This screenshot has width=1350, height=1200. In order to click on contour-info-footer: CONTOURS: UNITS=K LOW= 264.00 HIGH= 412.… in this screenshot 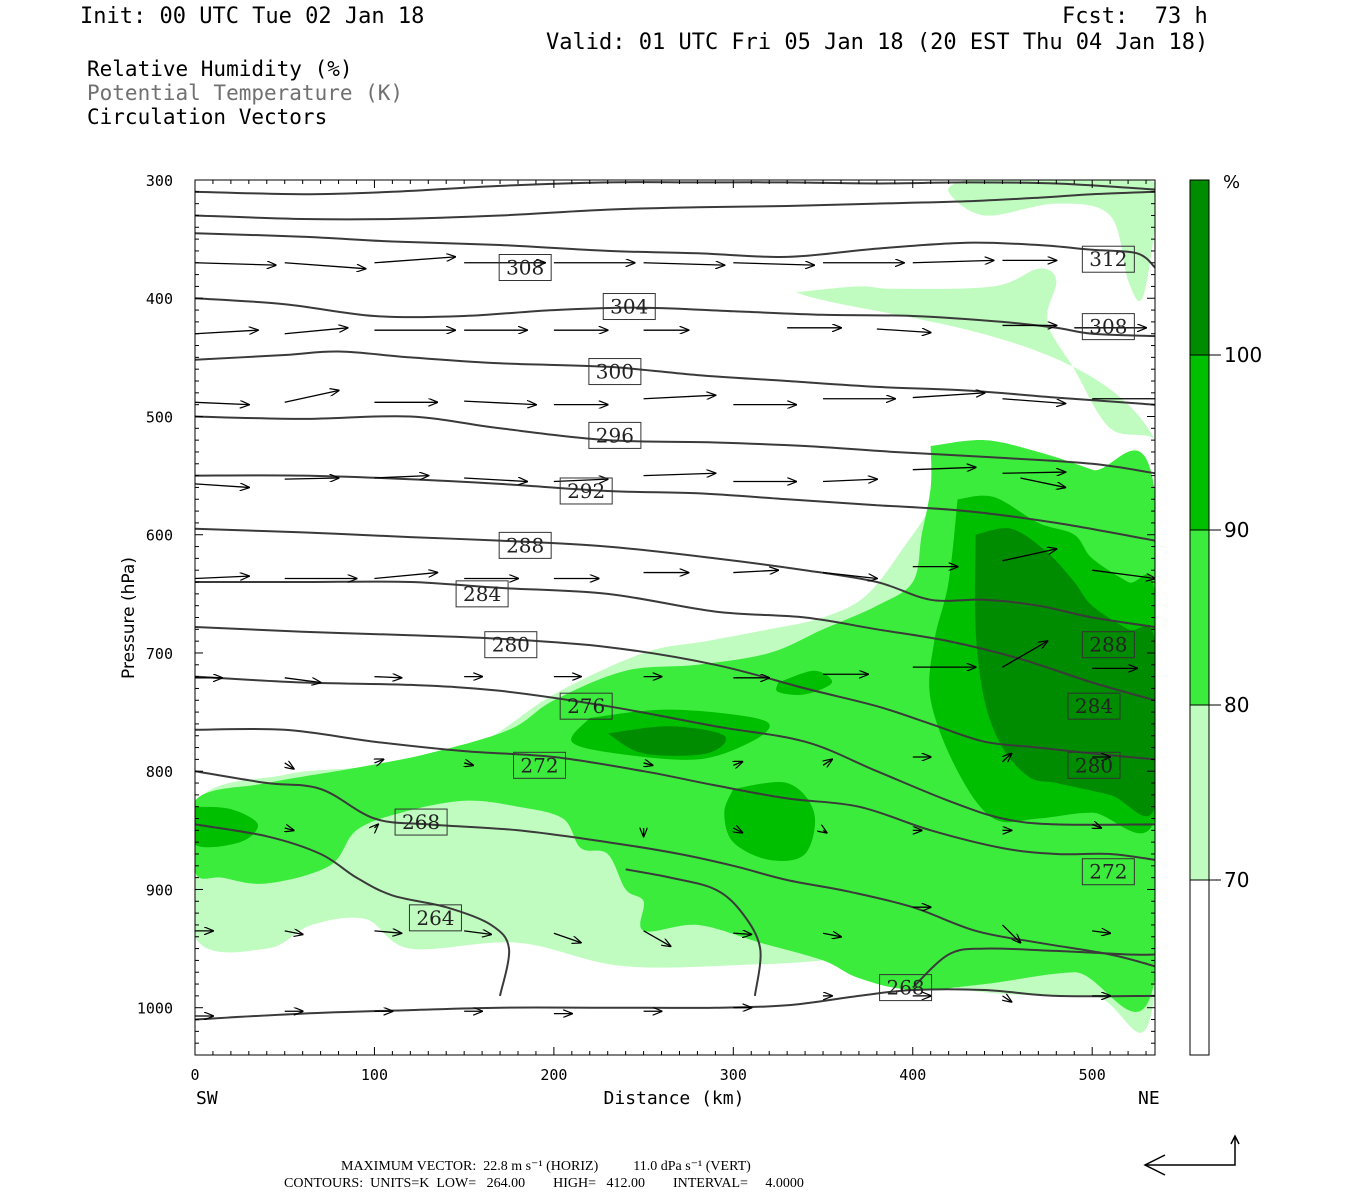, I will do `click(544, 1183)`.